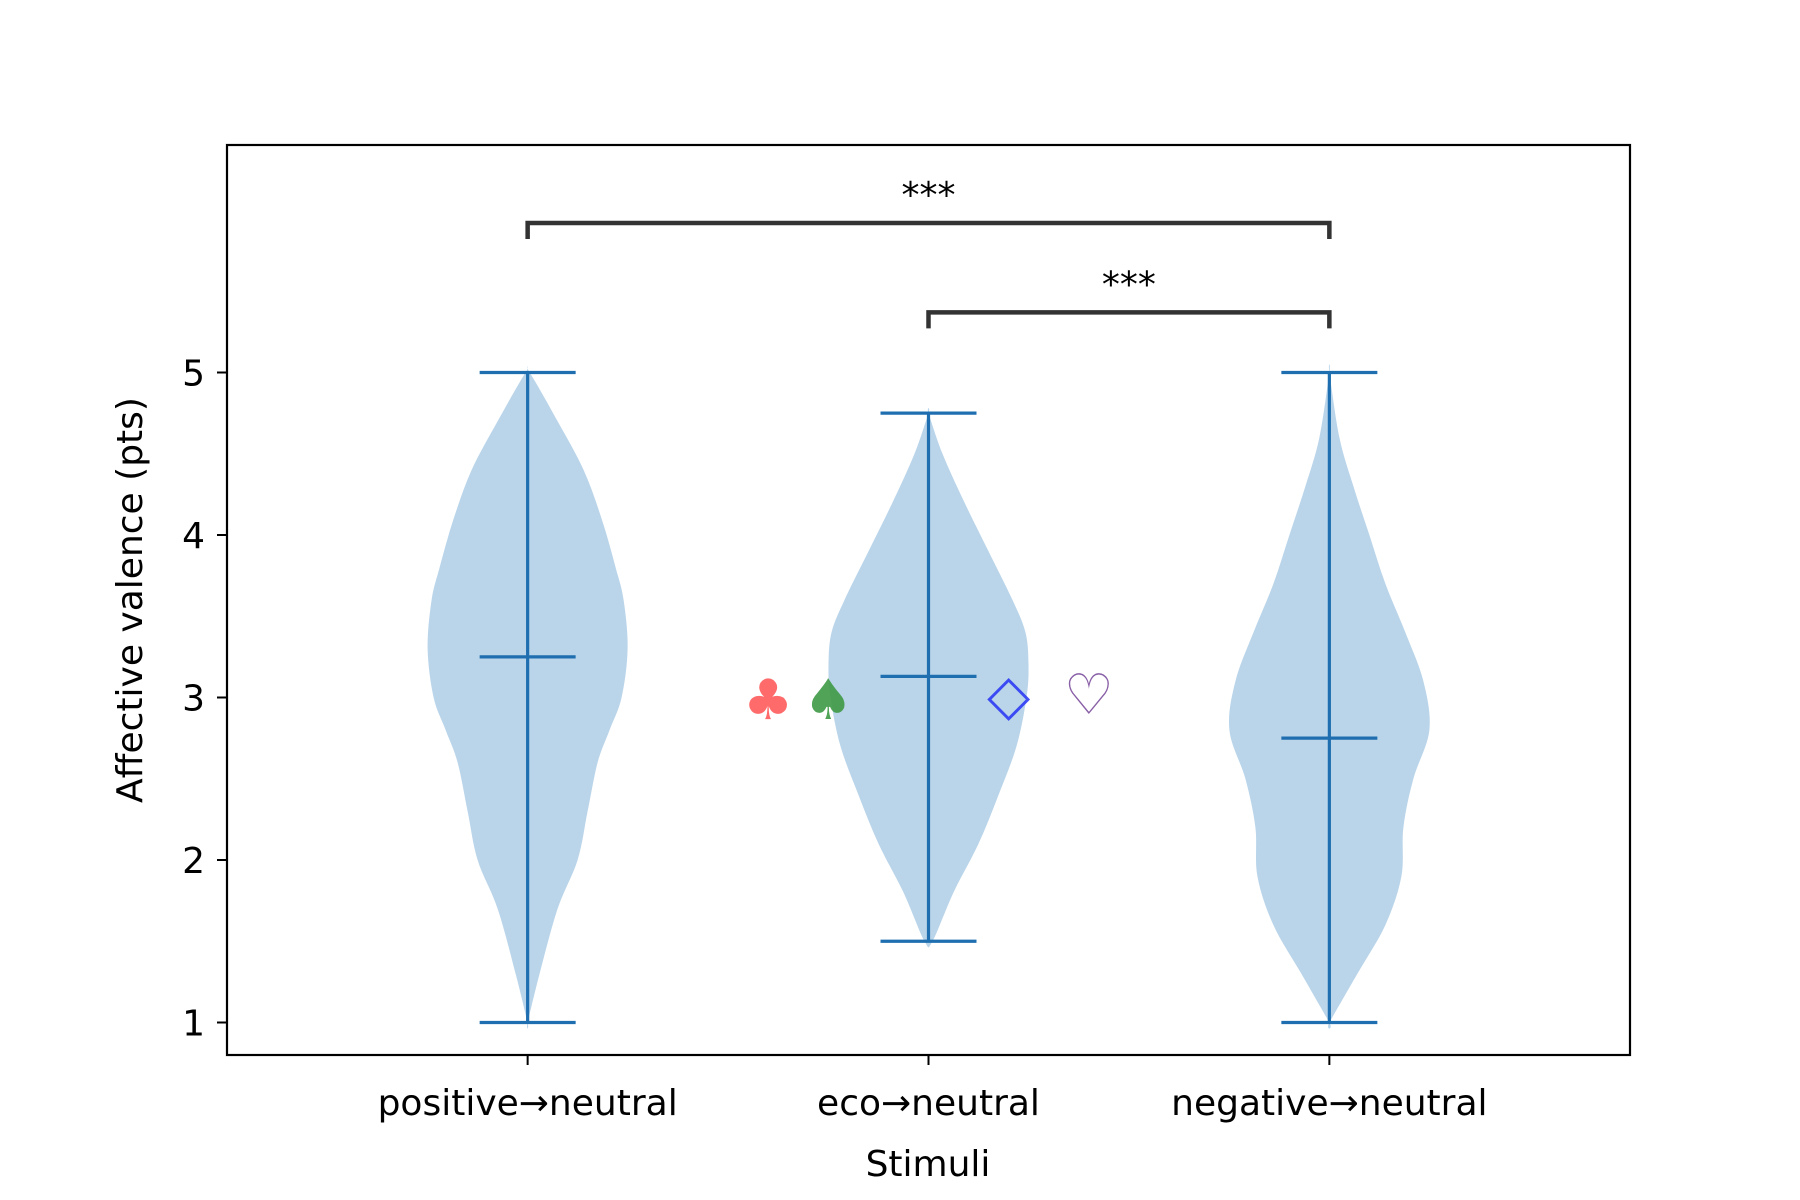 This screenshot has height=1200, width=1800. Describe the element at coordinates (828, 700) in the screenshot. I see `suit-marker: ♠` at that location.